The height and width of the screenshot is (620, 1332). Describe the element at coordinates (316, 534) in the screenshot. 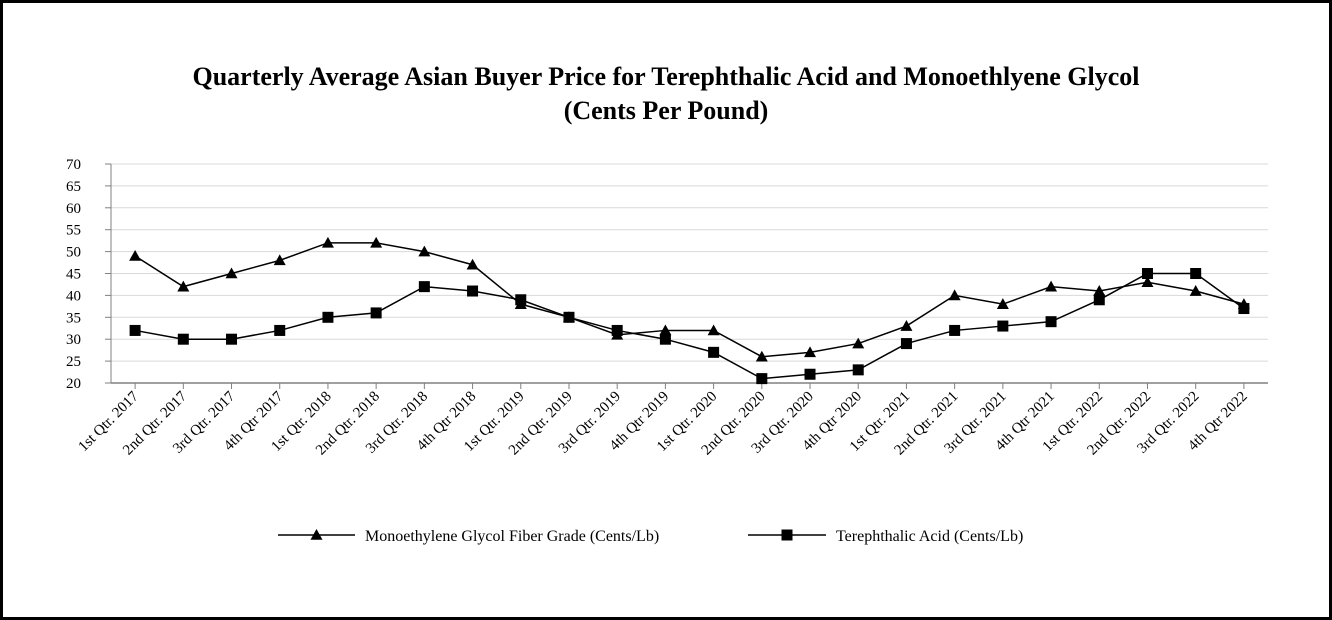

I see `legend-marker-triangle` at that location.